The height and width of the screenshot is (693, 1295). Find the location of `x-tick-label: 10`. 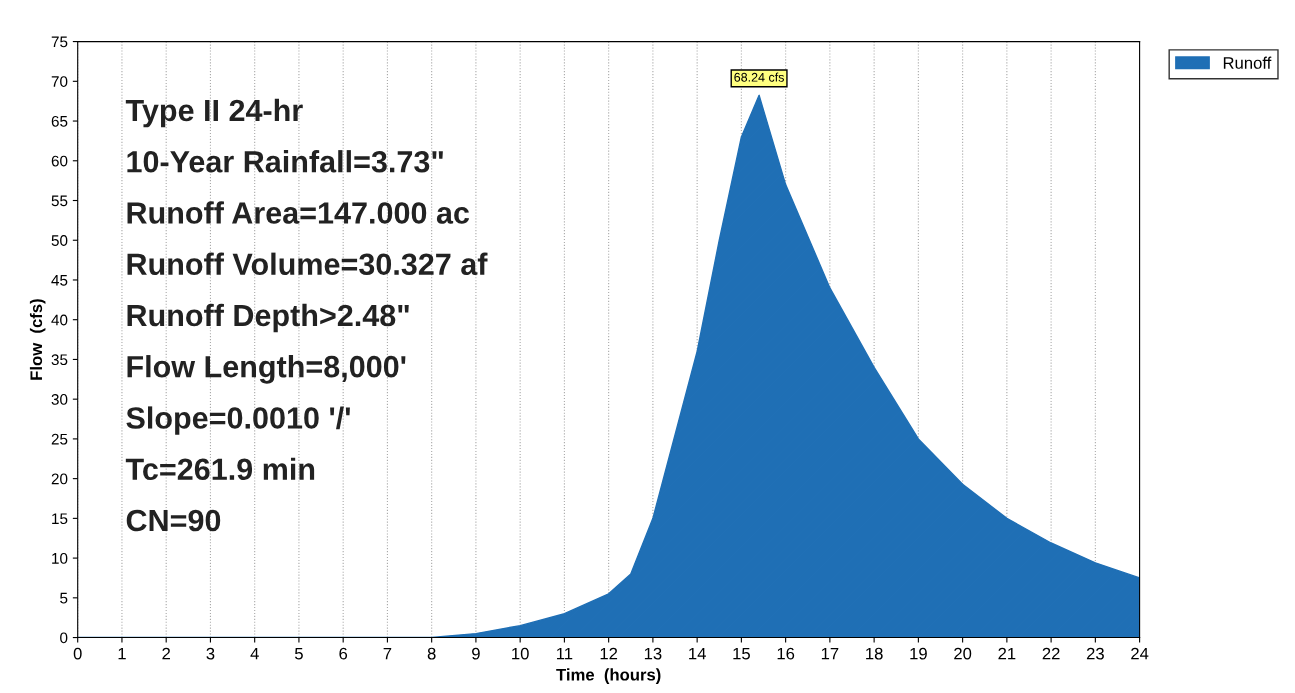

x-tick-label: 10 is located at coordinates (520, 653).